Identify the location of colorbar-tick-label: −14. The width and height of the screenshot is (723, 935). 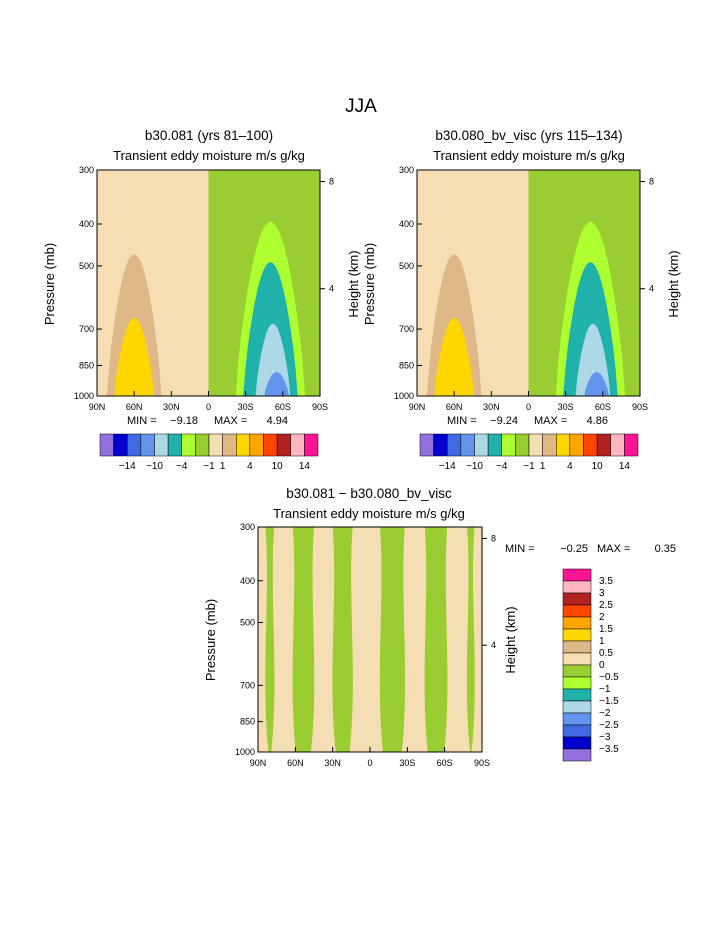
(127, 466).